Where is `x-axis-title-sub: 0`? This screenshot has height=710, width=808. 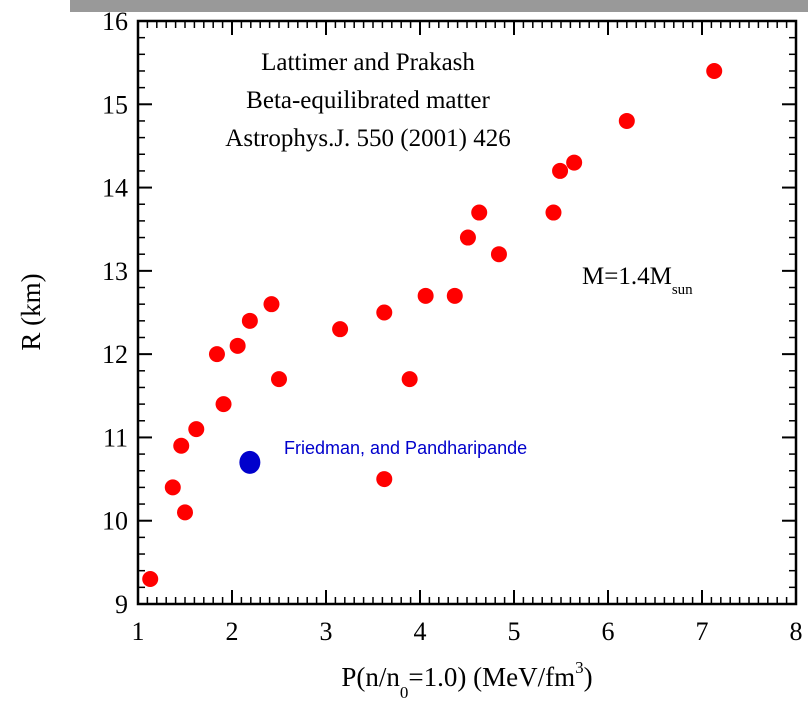 x-axis-title-sub: 0 is located at coordinates (404, 692).